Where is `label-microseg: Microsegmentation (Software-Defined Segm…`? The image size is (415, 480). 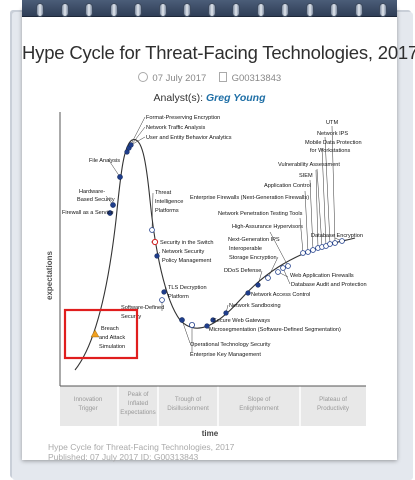
label-microseg: Microsegmentation (Software-Defined Segm… is located at coordinates (275, 330).